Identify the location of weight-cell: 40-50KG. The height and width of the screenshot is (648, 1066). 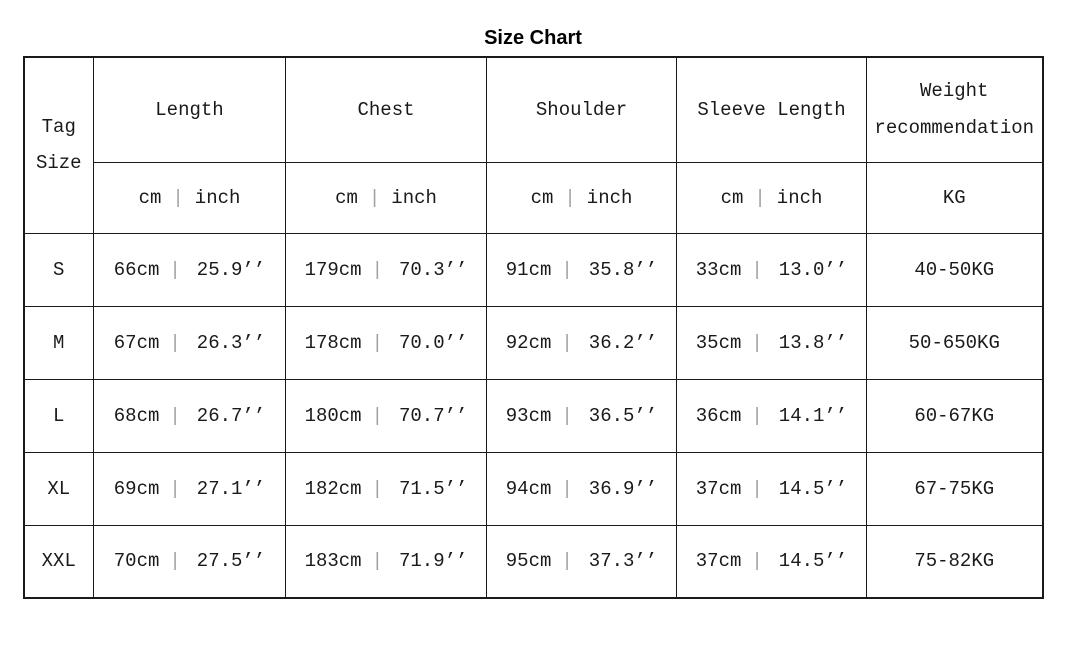
(954, 269).